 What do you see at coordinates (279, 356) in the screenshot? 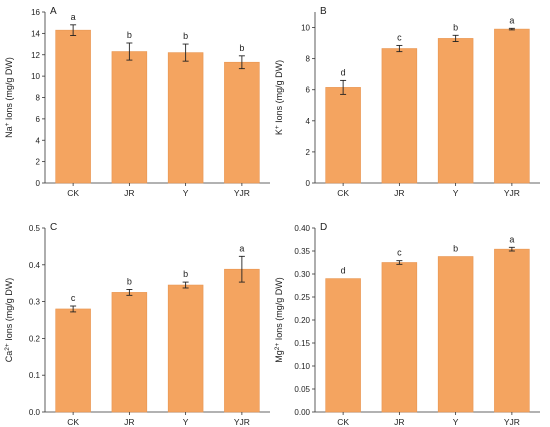
I see `y-axis-label-ion: Mg` at bounding box center [279, 356].